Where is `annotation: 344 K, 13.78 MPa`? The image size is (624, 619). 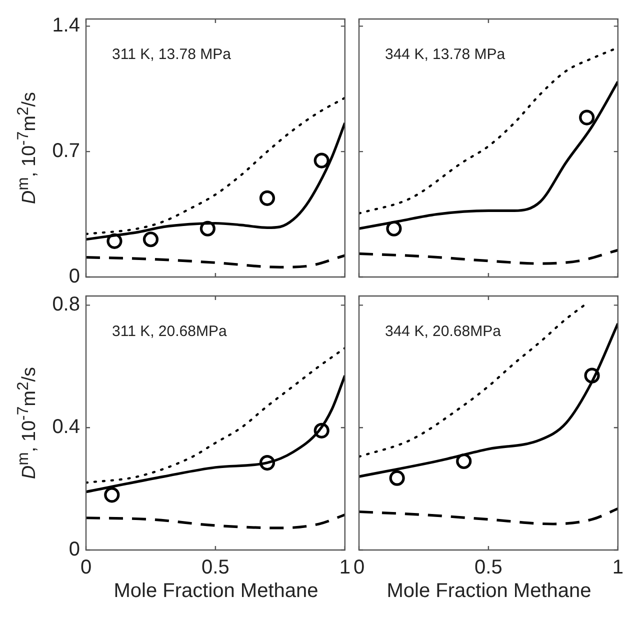
annotation: 344 K, 13.78 MPa is located at coordinates (445, 55).